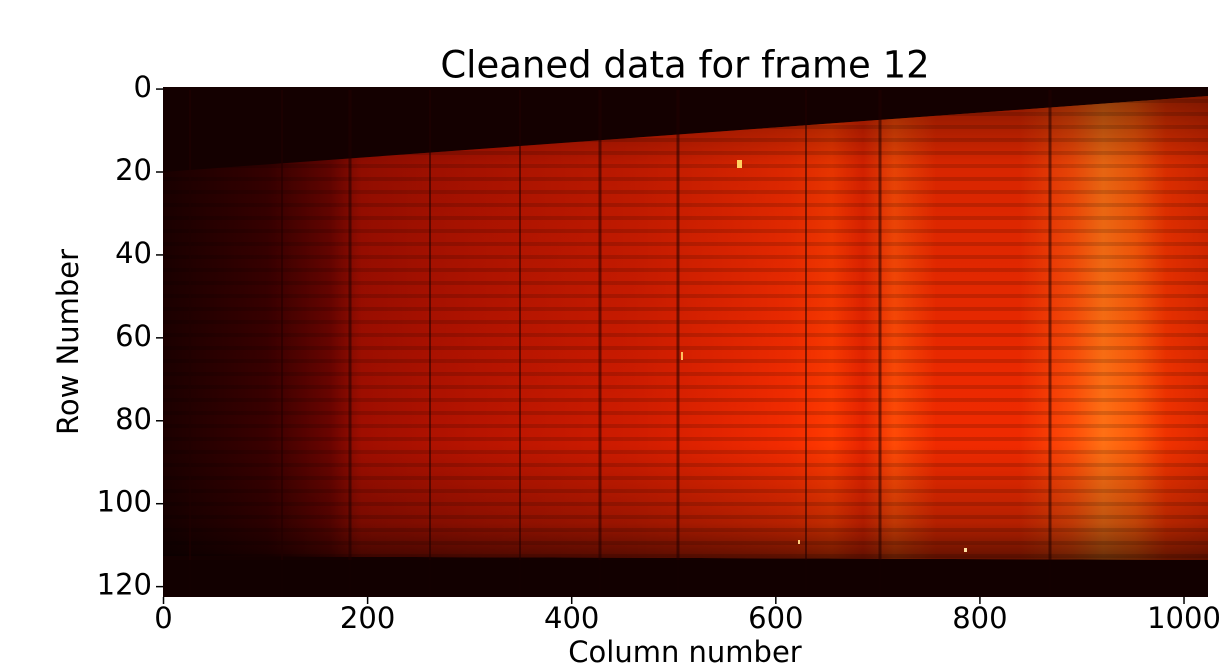 The image size is (1220, 666). What do you see at coordinates (143, 87) in the screenshot?
I see `y-tick-label: 0` at bounding box center [143, 87].